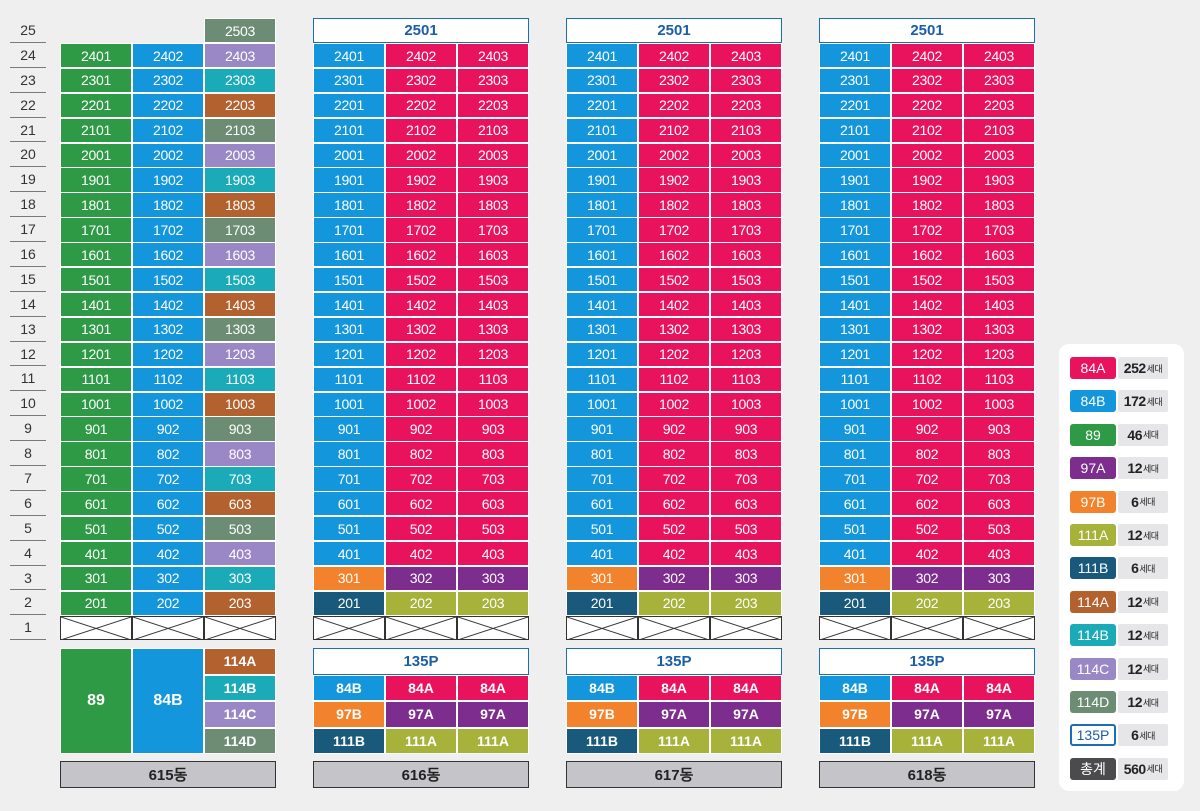  Describe the element at coordinates (1119, 368) in the screenshot. I see `legend-item: 84A 252 세대` at that location.